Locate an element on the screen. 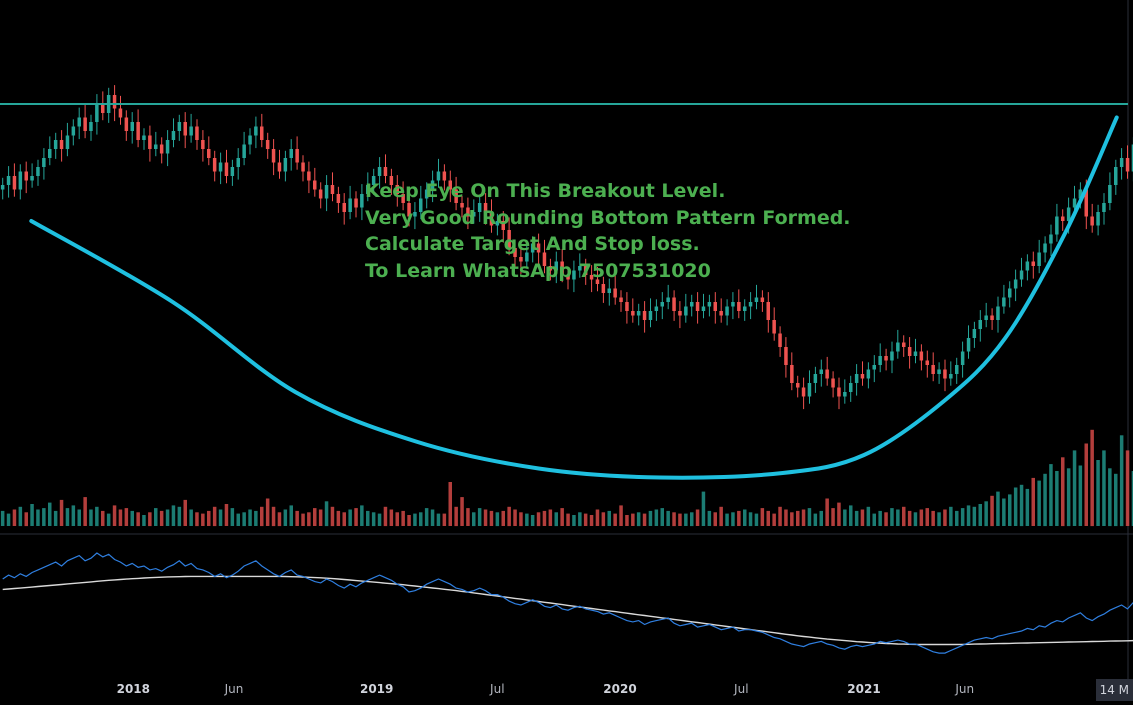 The width and height of the screenshot is (1133, 705). annotation-line-4: To Learn WhatsApp 7507531020 is located at coordinates (538, 270).